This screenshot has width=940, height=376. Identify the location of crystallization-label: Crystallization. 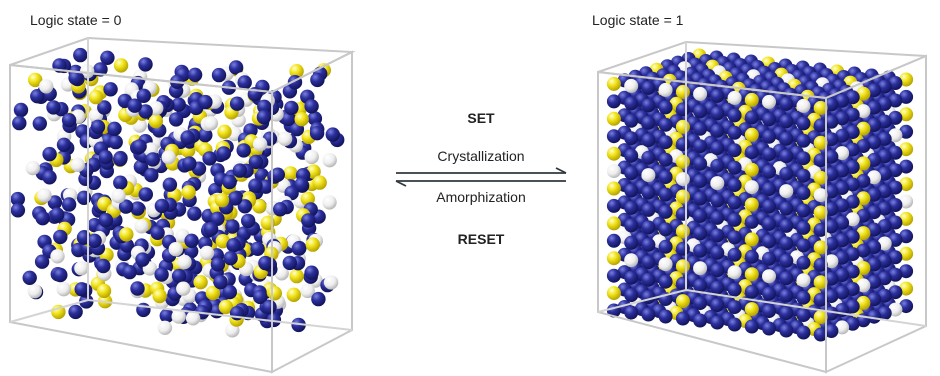
(481, 156).